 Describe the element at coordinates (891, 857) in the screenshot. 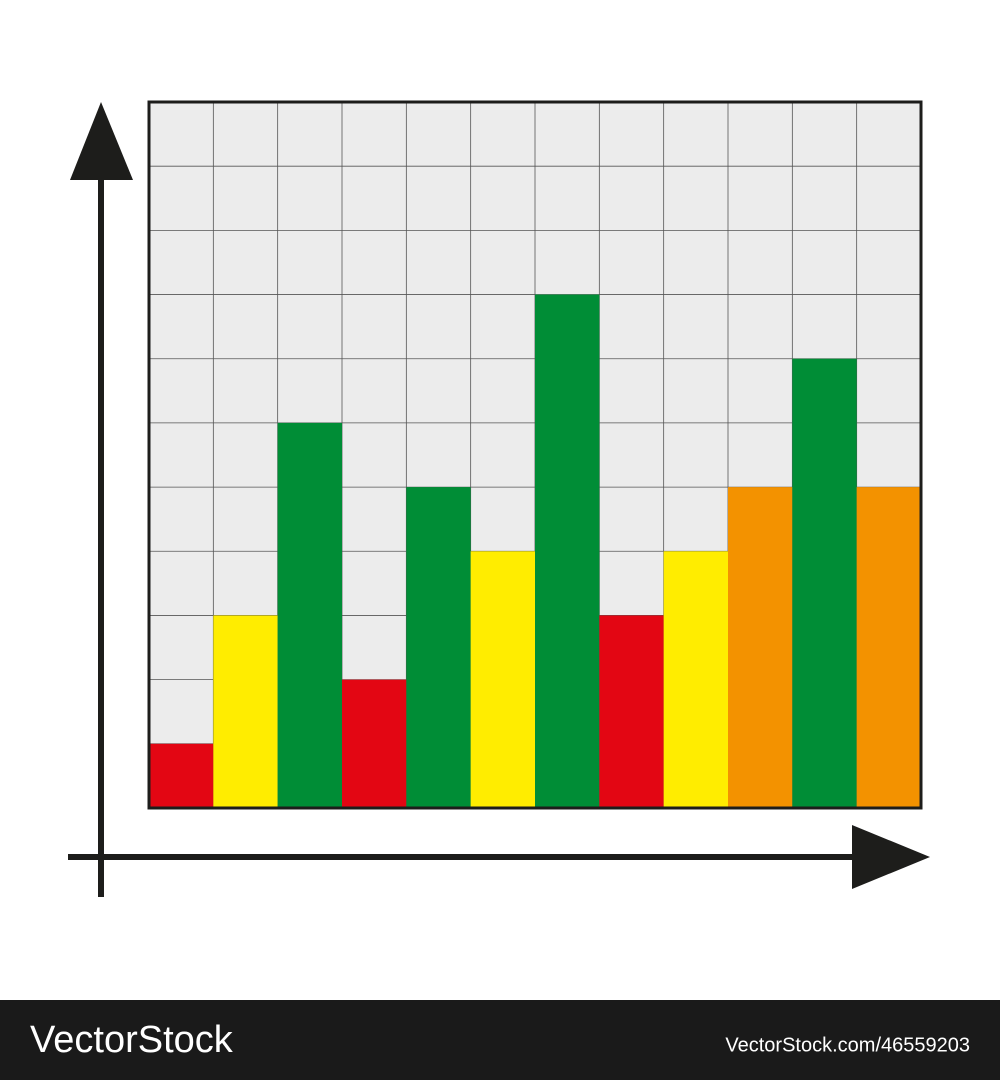

I see `x-axis-arrow` at that location.